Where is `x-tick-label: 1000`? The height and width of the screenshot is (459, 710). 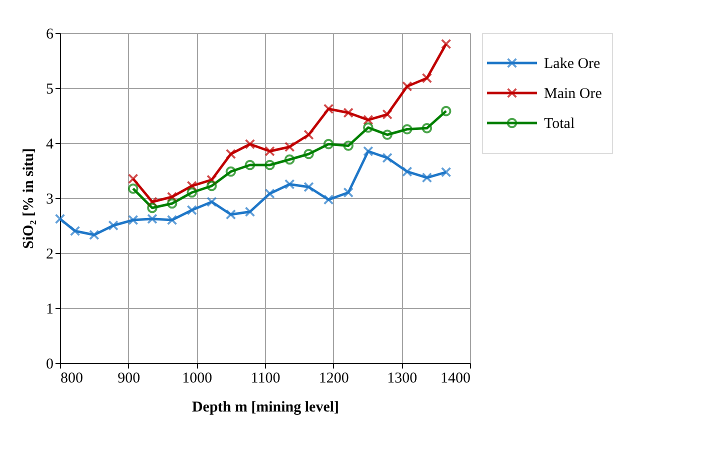
x-tick-label: 1000 is located at coordinates (197, 378).